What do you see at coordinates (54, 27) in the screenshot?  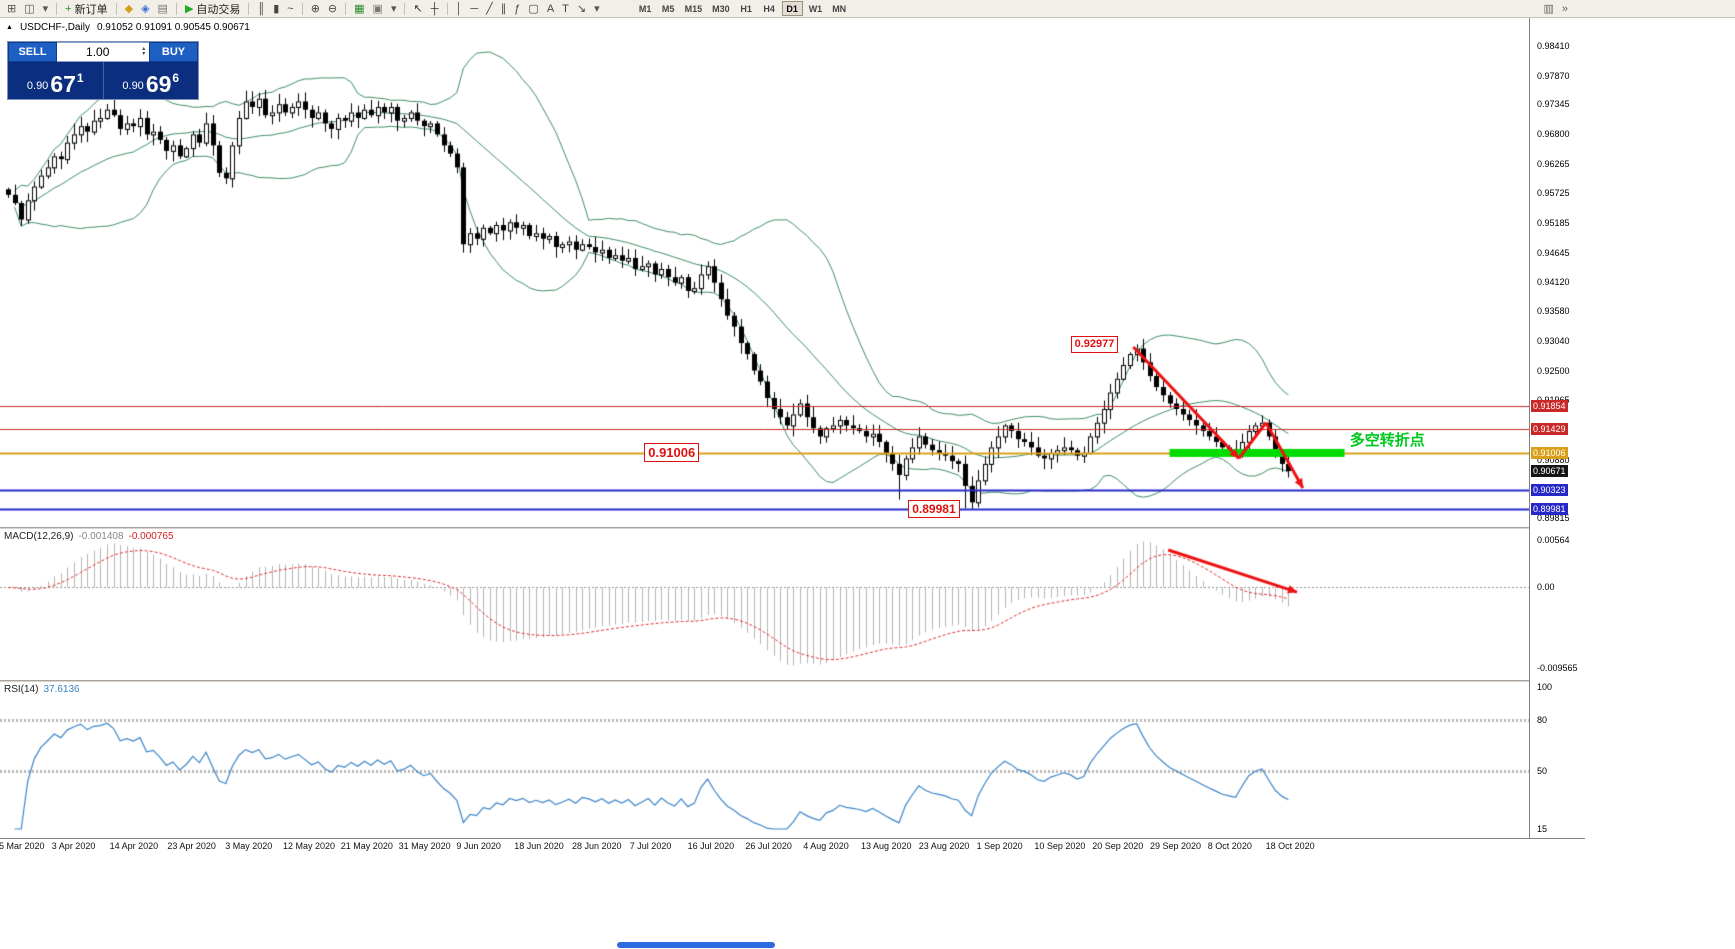 I see `chart-symbol-period: USDCHF-,Daily` at bounding box center [54, 27].